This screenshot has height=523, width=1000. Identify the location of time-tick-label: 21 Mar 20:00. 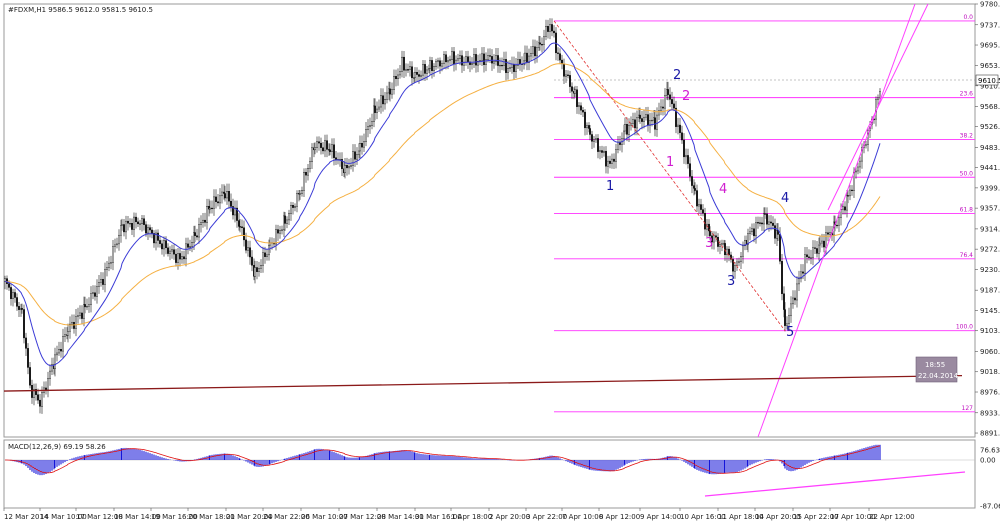
(249, 517).